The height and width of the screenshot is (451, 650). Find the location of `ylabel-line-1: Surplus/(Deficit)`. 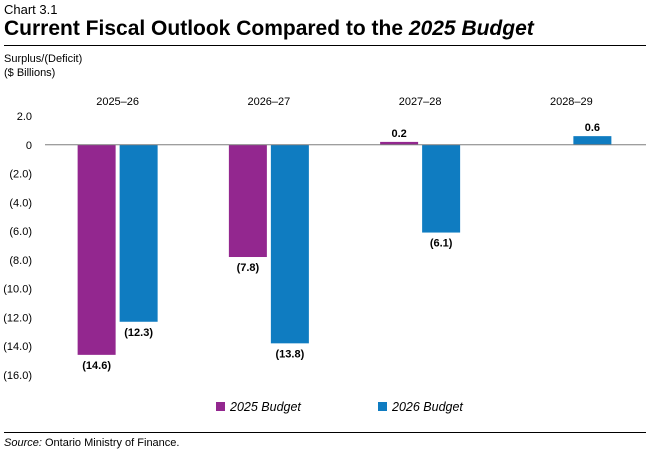

ylabel-line-1: Surplus/(Deficit) is located at coordinates (43, 59).